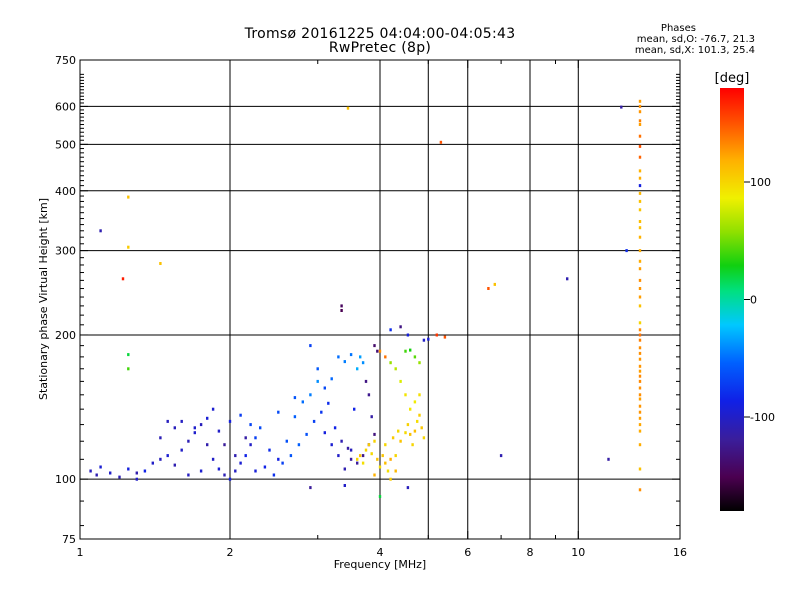 Image resolution: width=800 pixels, height=600 pixels. I want to click on y-tick-label: 75, so click(69, 539).